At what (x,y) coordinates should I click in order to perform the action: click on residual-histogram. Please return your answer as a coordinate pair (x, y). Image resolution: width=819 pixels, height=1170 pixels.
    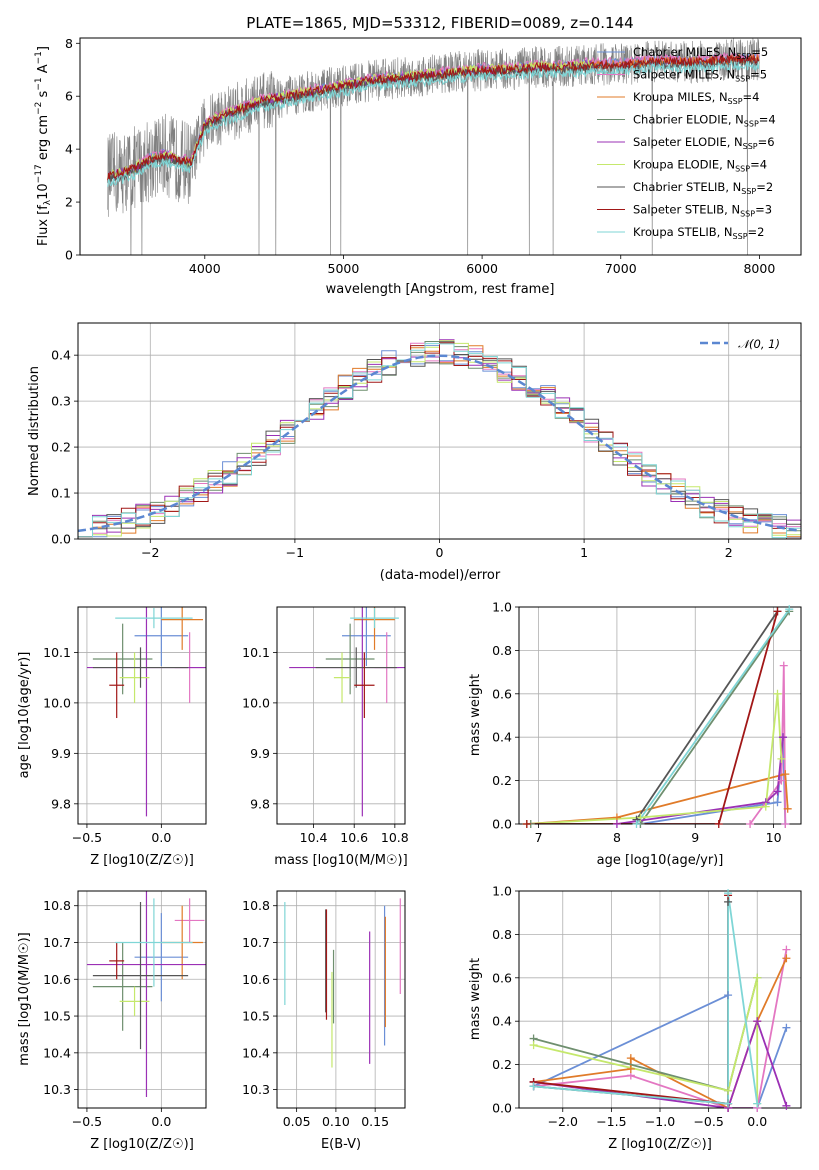
    Looking at the image, I should click on (439, 440).